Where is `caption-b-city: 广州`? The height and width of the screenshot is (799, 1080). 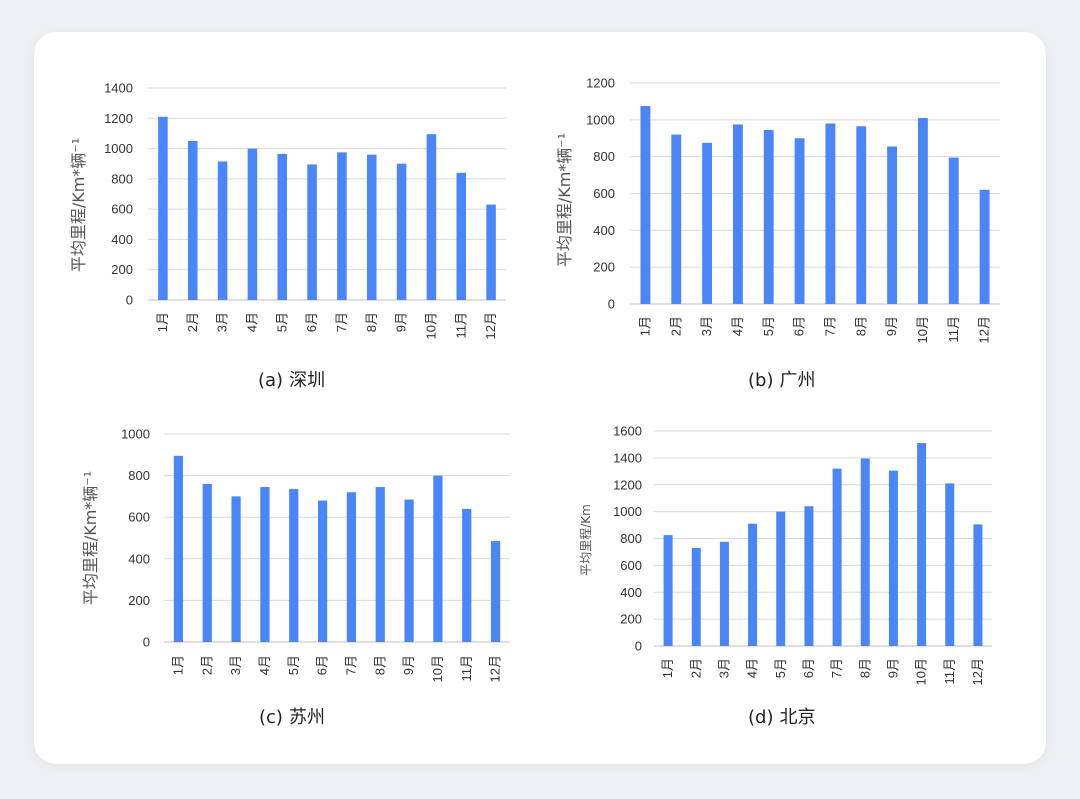 caption-b-city: 广州 is located at coordinates (797, 380).